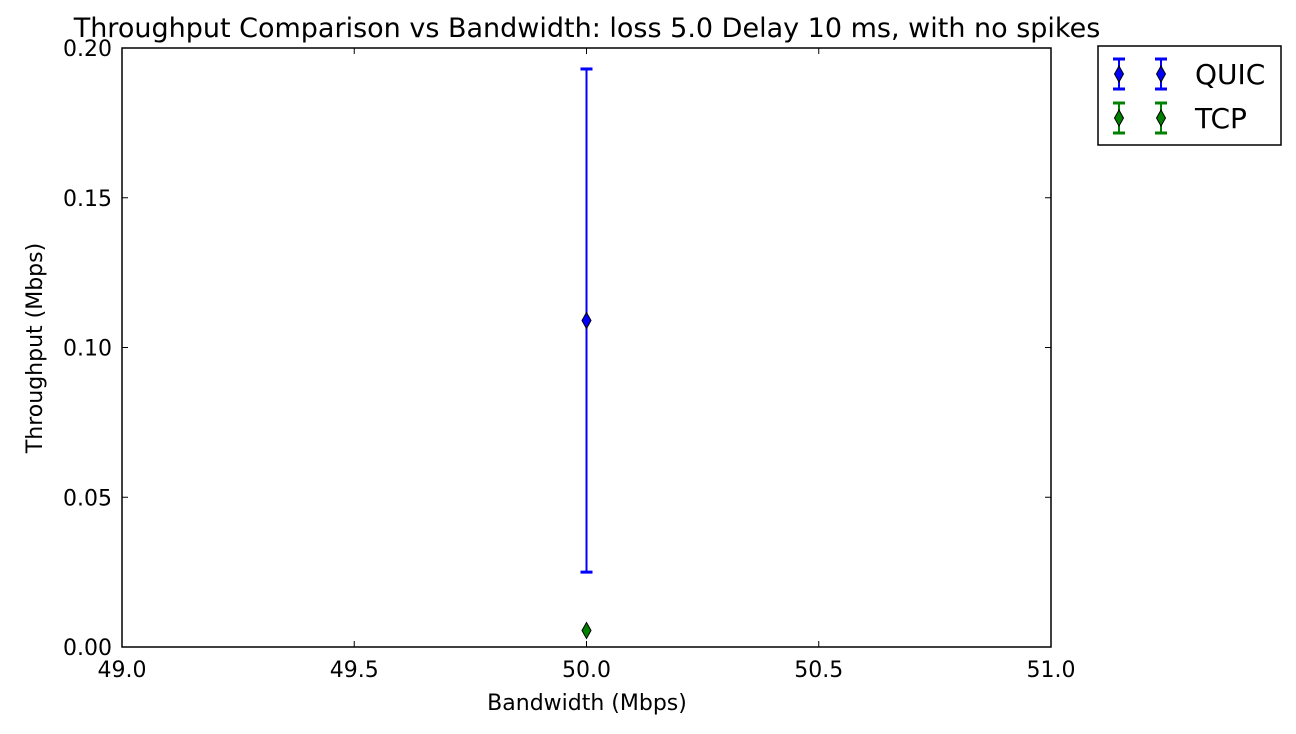  What do you see at coordinates (87, 49) in the screenshot?
I see `y-tick-label: 0.20` at bounding box center [87, 49].